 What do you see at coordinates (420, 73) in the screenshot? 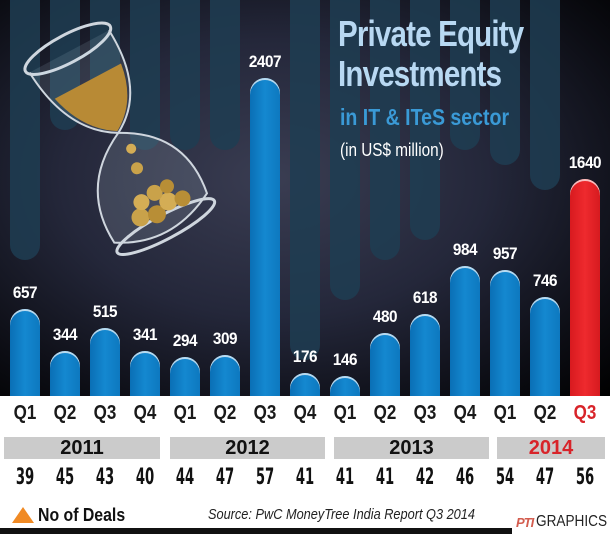
I see `title-line-2: Investments` at bounding box center [420, 73].